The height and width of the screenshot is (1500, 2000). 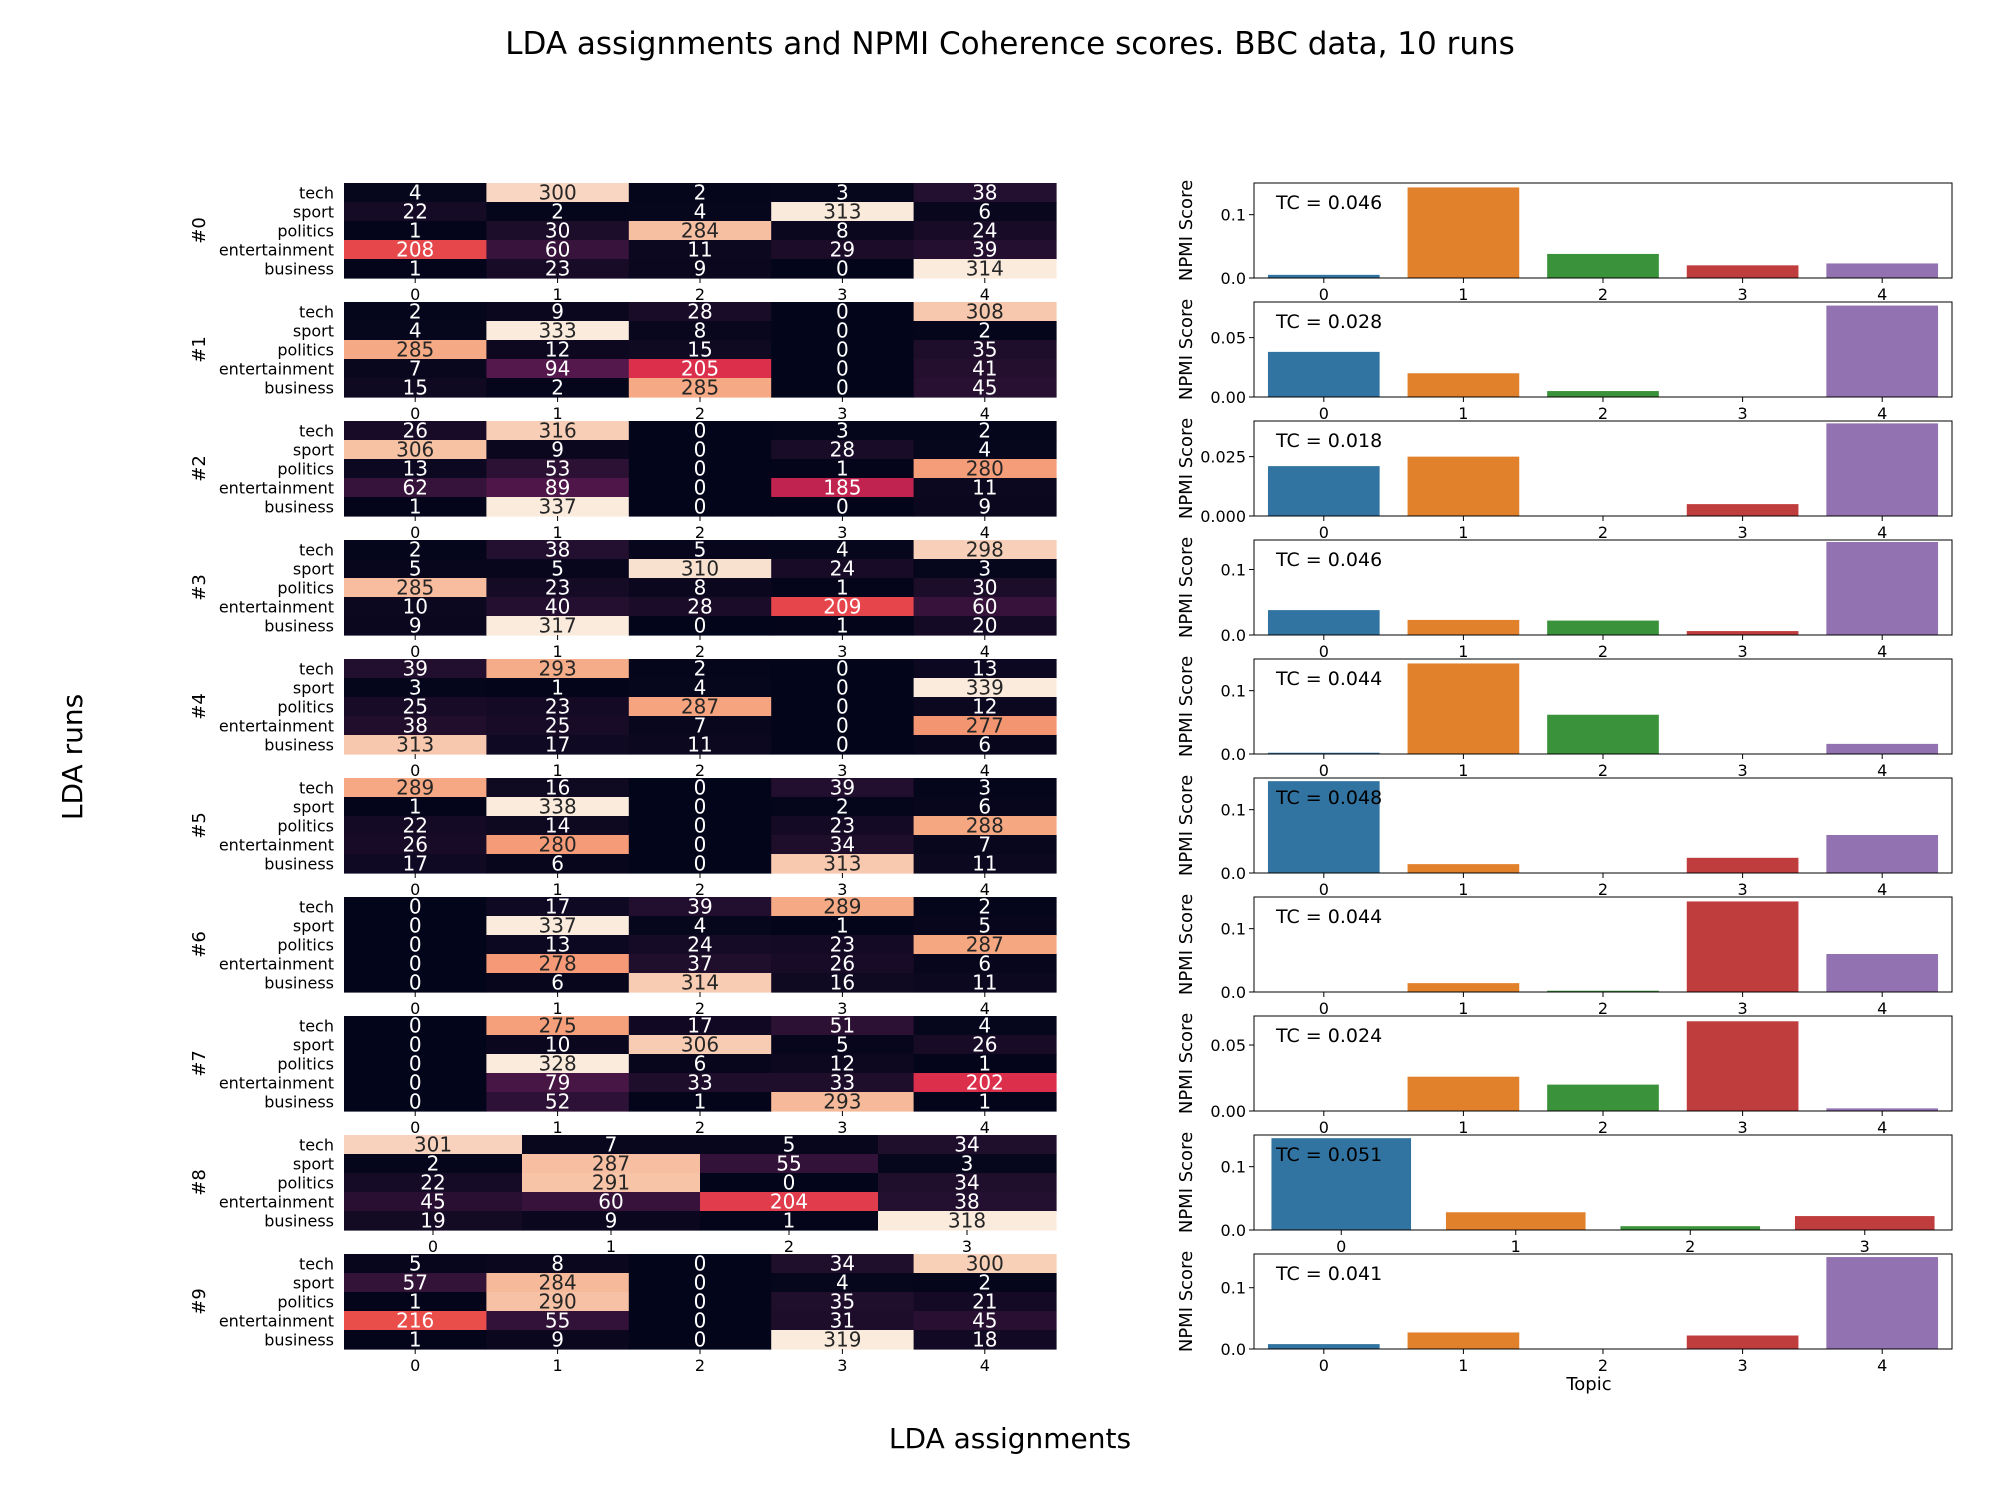 I want to click on cell-value: 275, so click(x=558, y=1026).